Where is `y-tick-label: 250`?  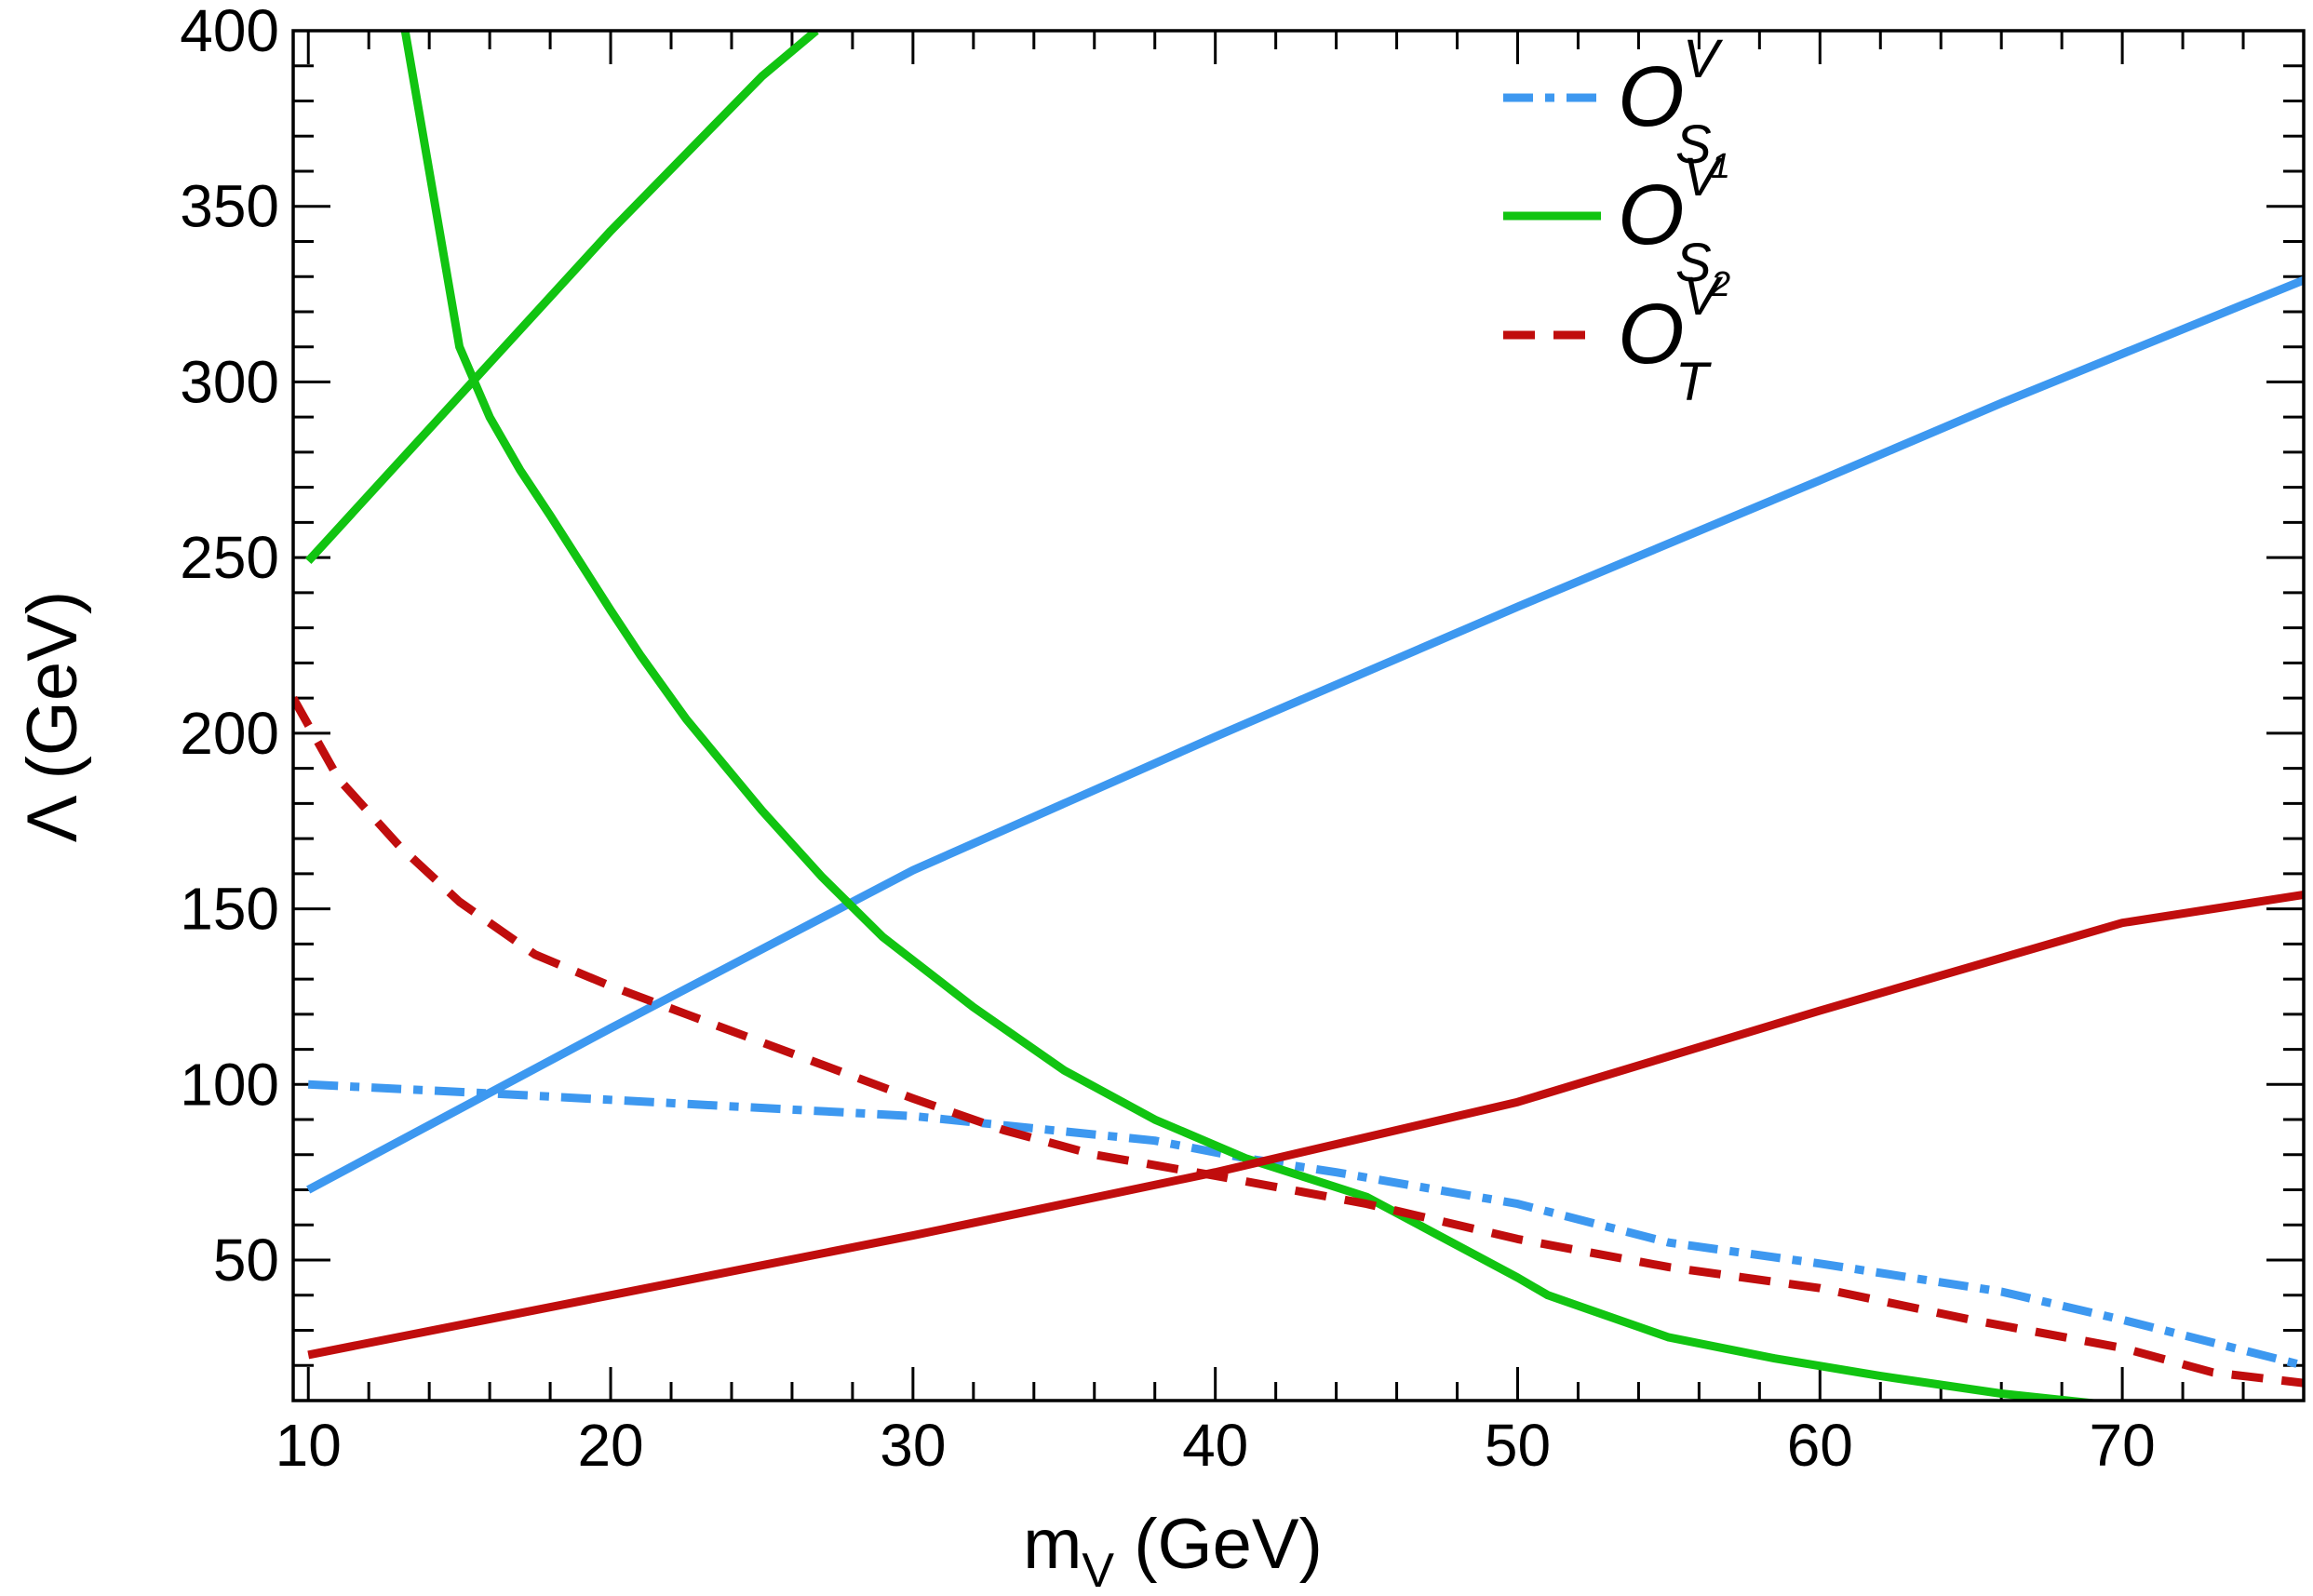
y-tick-label: 250 is located at coordinates (229, 557).